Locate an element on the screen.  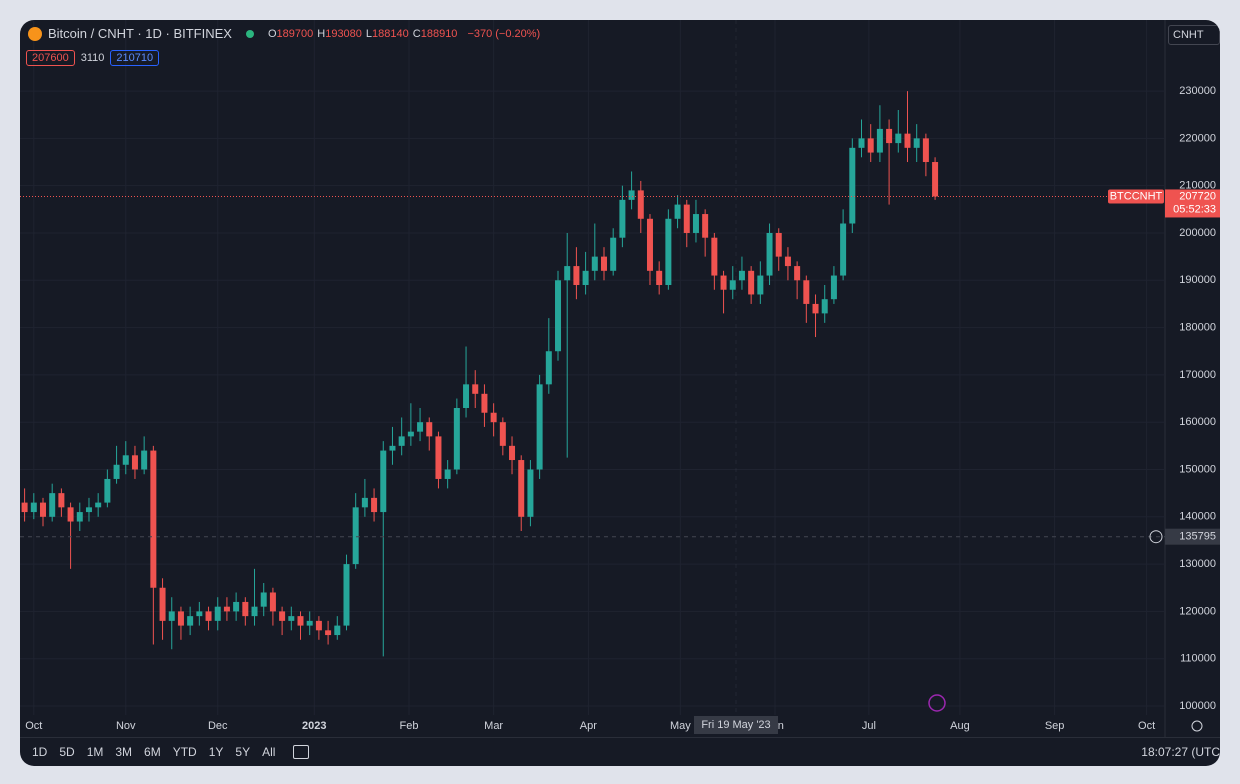
spread: 3110 is located at coordinates (92, 58).